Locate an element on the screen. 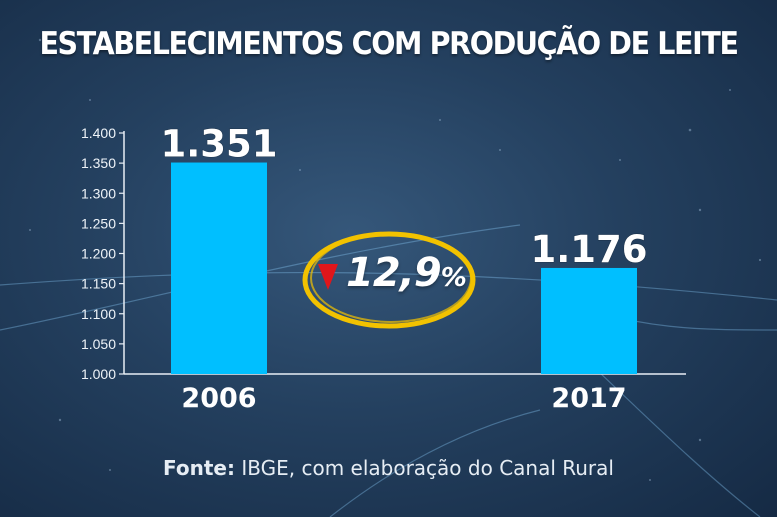  y-tick-label: 1.050 is located at coordinates (98, 344).